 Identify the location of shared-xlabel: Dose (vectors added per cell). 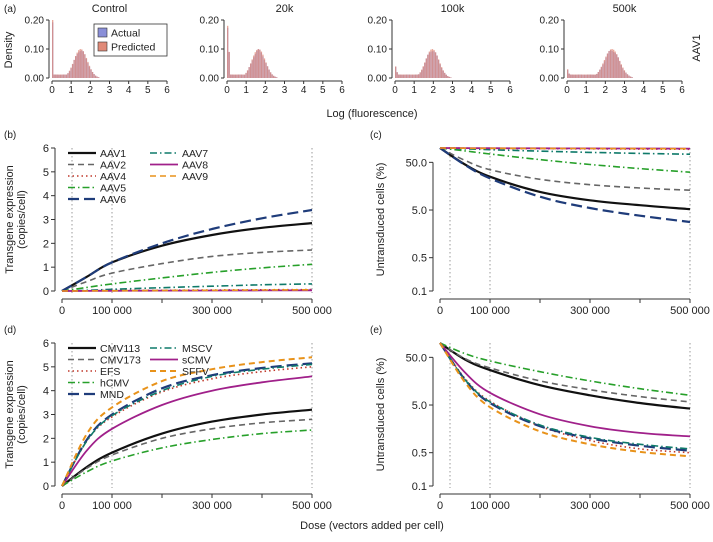
(372, 526).